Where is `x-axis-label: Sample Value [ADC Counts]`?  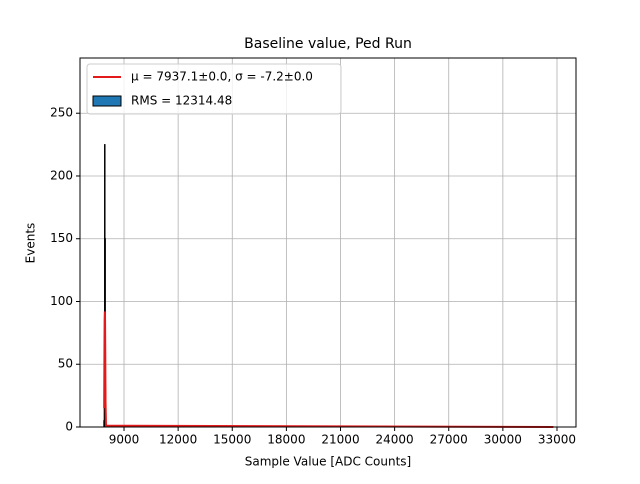 x-axis-label: Sample Value [ADC Counts] is located at coordinates (328, 462).